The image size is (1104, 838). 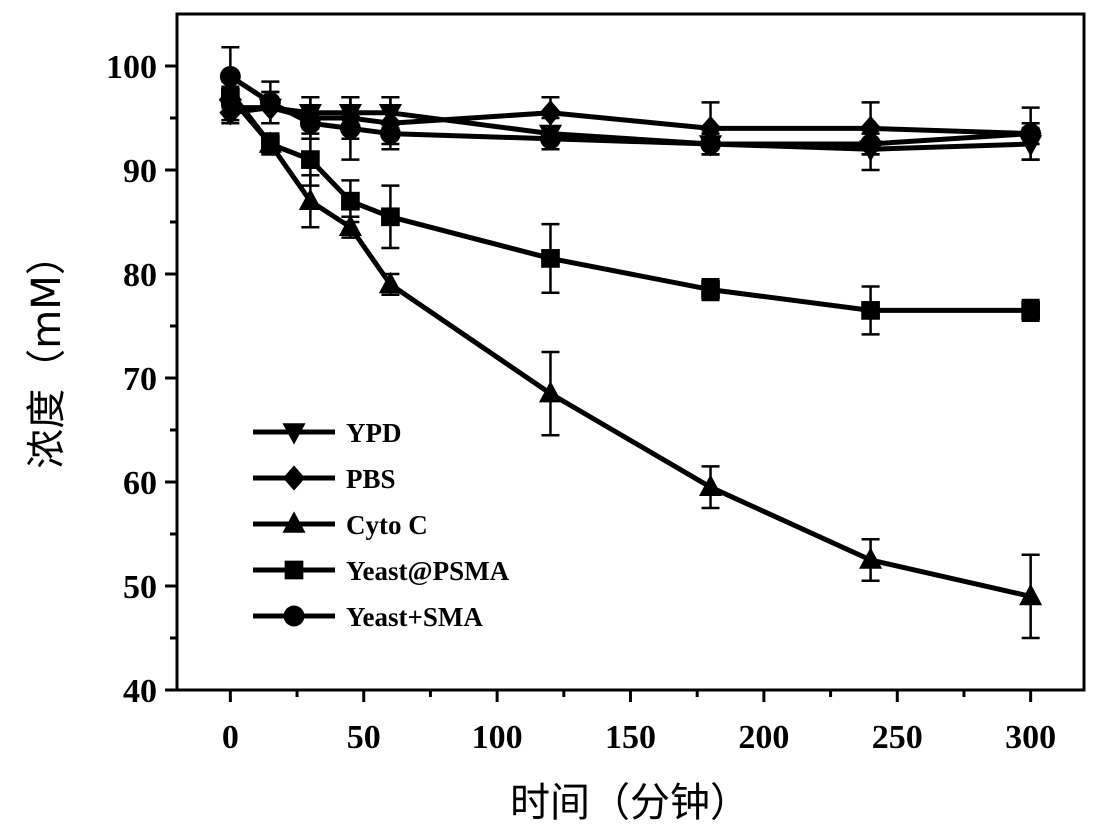 I want to click on x-tick-label: 250, so click(x=897, y=737).